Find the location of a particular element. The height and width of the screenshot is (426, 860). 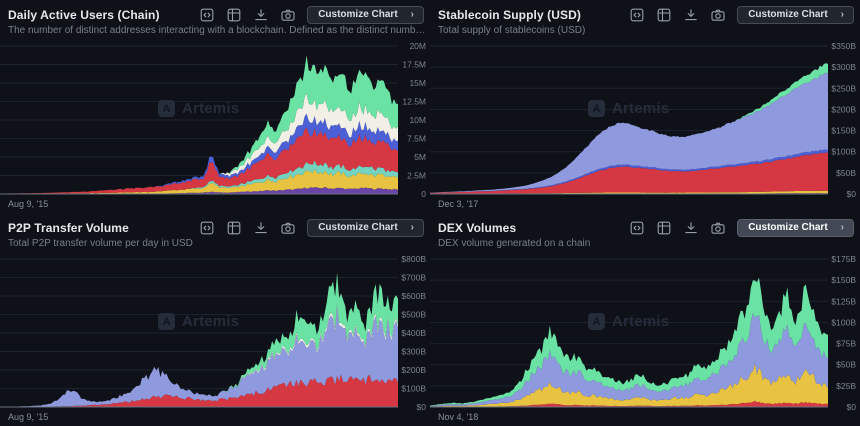

y-axis-tick-label: 2.5M is located at coordinates (416, 176).